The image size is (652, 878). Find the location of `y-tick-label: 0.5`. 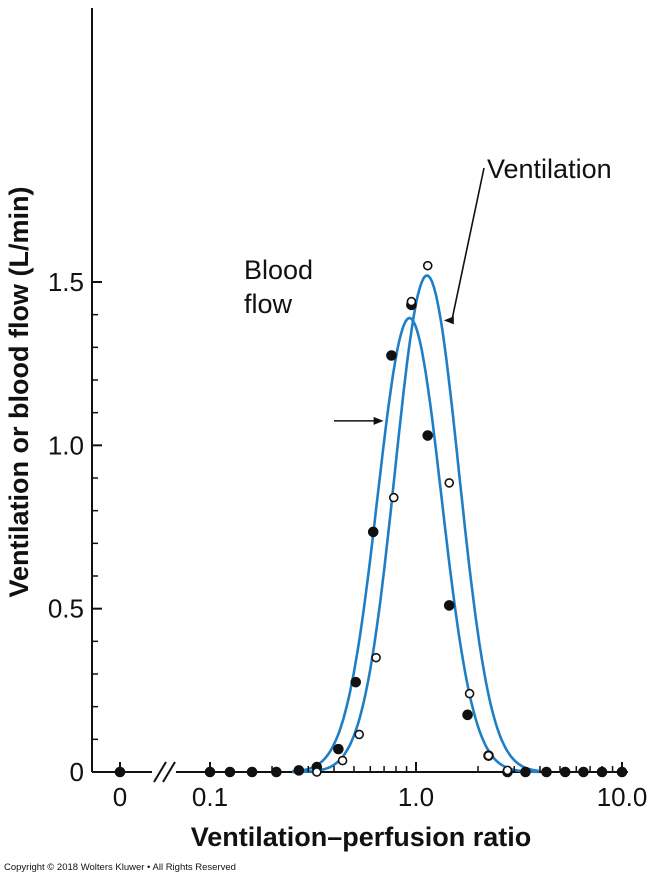

y-tick-label: 0.5 is located at coordinates (66, 609).